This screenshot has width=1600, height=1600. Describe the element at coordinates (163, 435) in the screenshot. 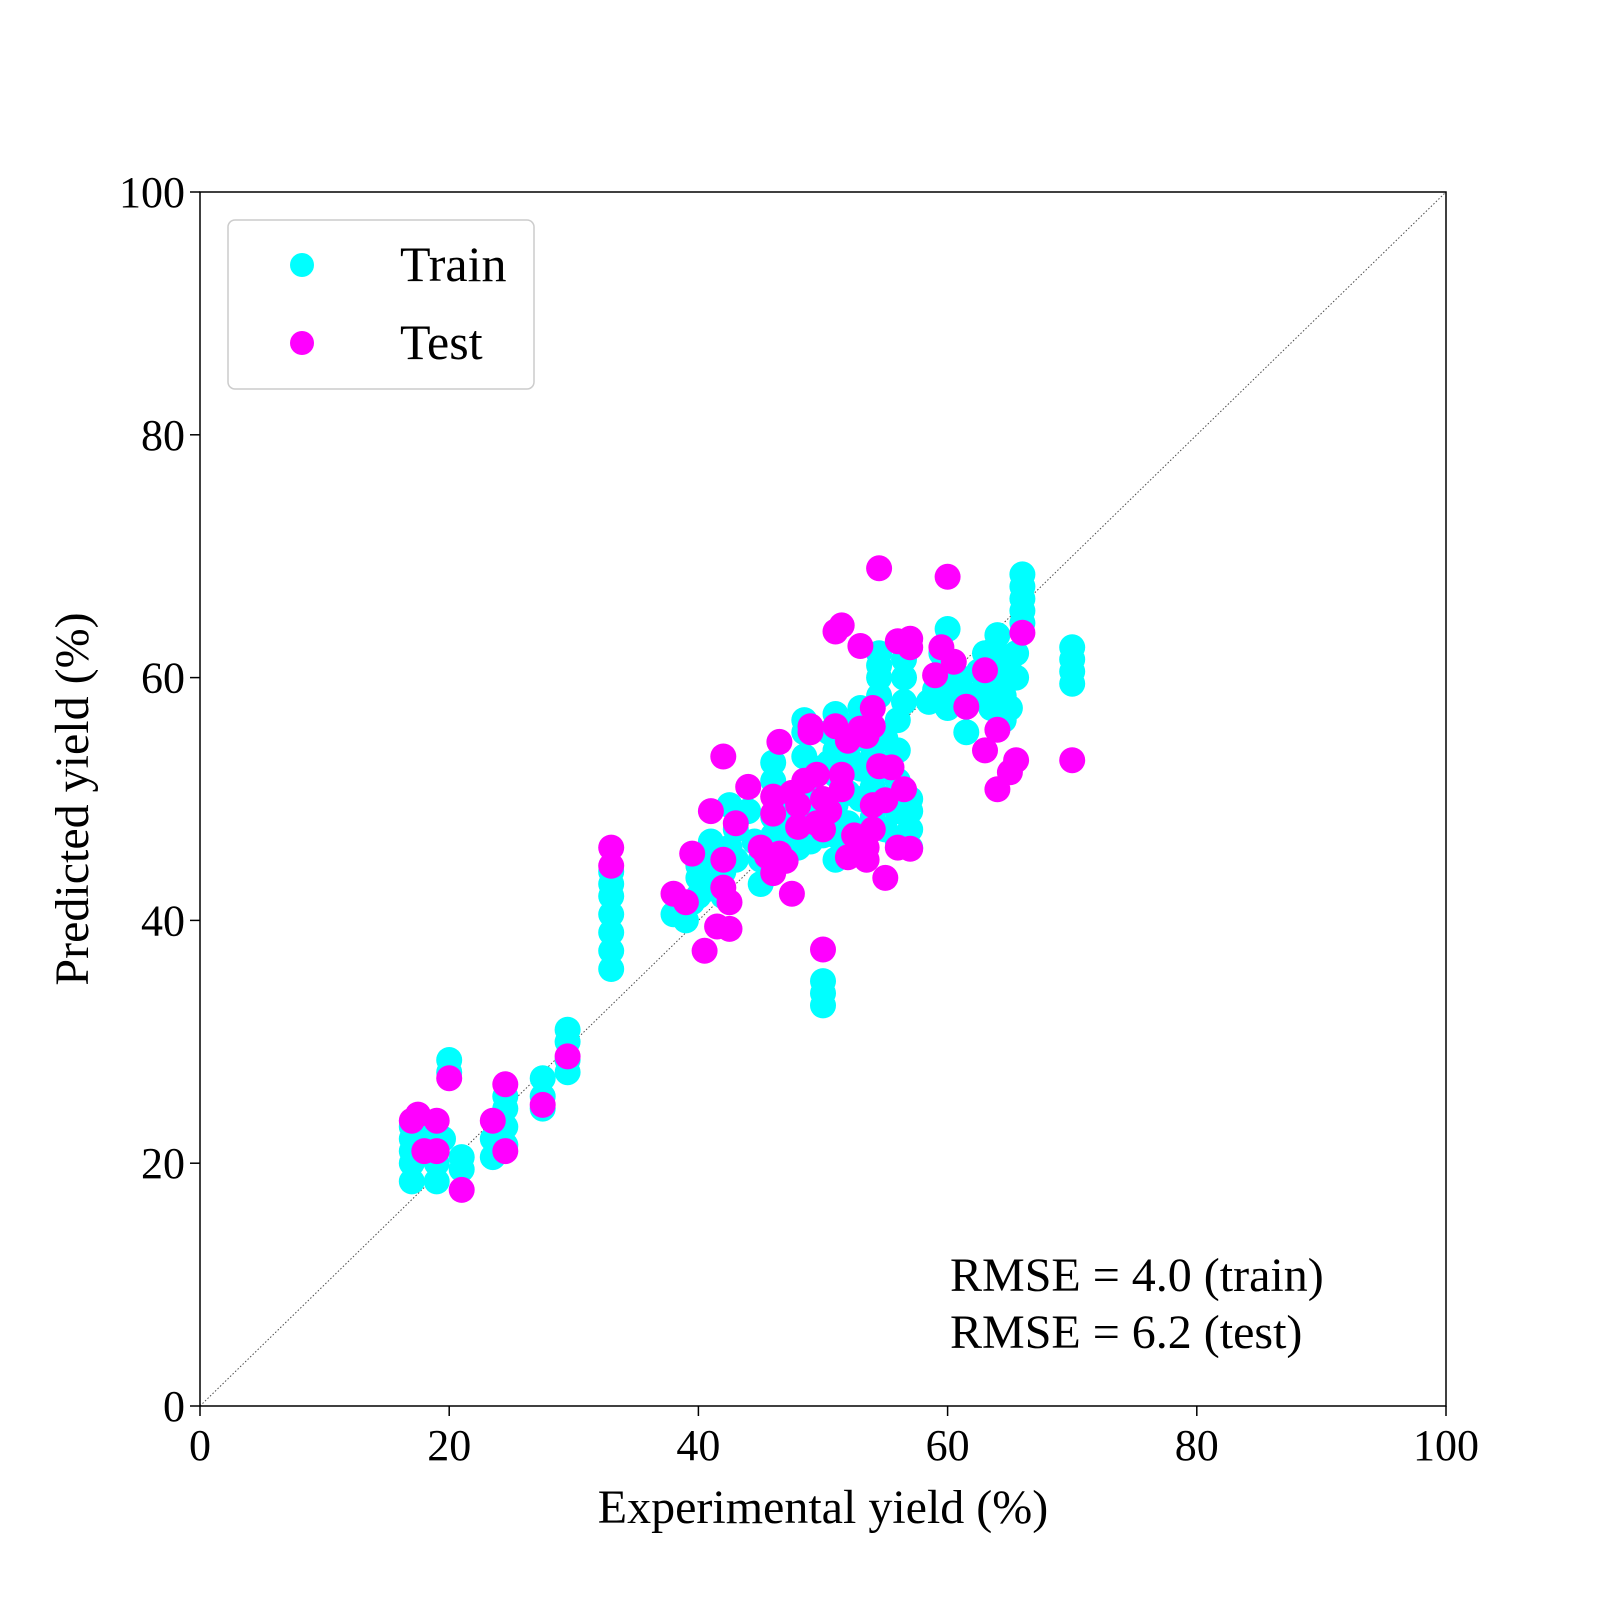

I see `y-tick-label: 80` at that location.